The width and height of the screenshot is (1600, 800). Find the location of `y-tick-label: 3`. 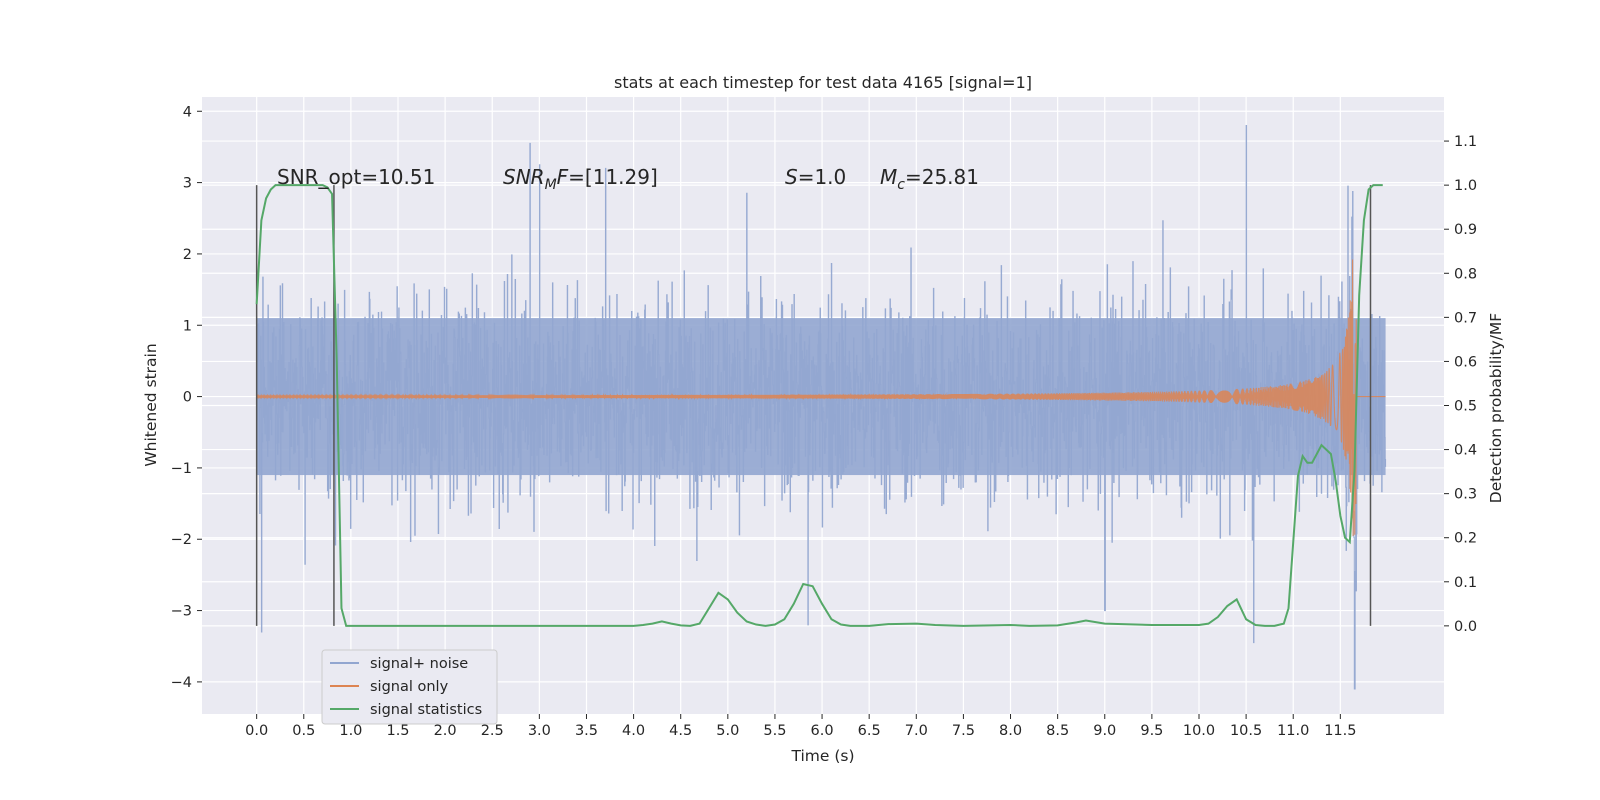

y-tick-label: 3 is located at coordinates (187, 184).